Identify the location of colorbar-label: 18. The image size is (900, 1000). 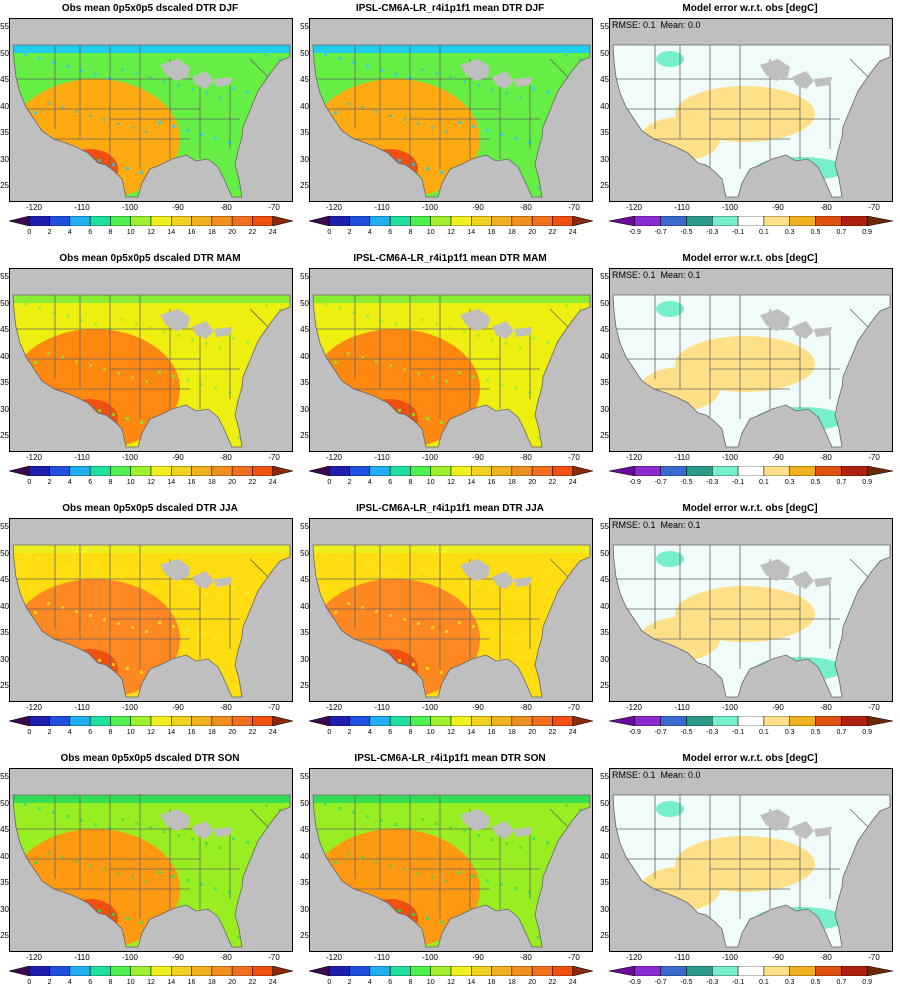
(211, 482).